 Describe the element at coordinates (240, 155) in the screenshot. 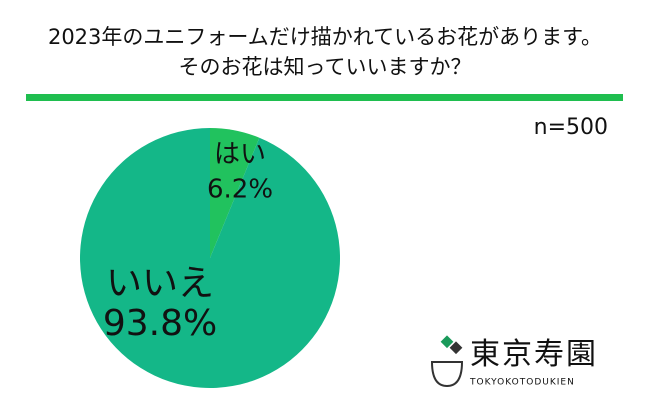

I see `slice-label: はい` at that location.